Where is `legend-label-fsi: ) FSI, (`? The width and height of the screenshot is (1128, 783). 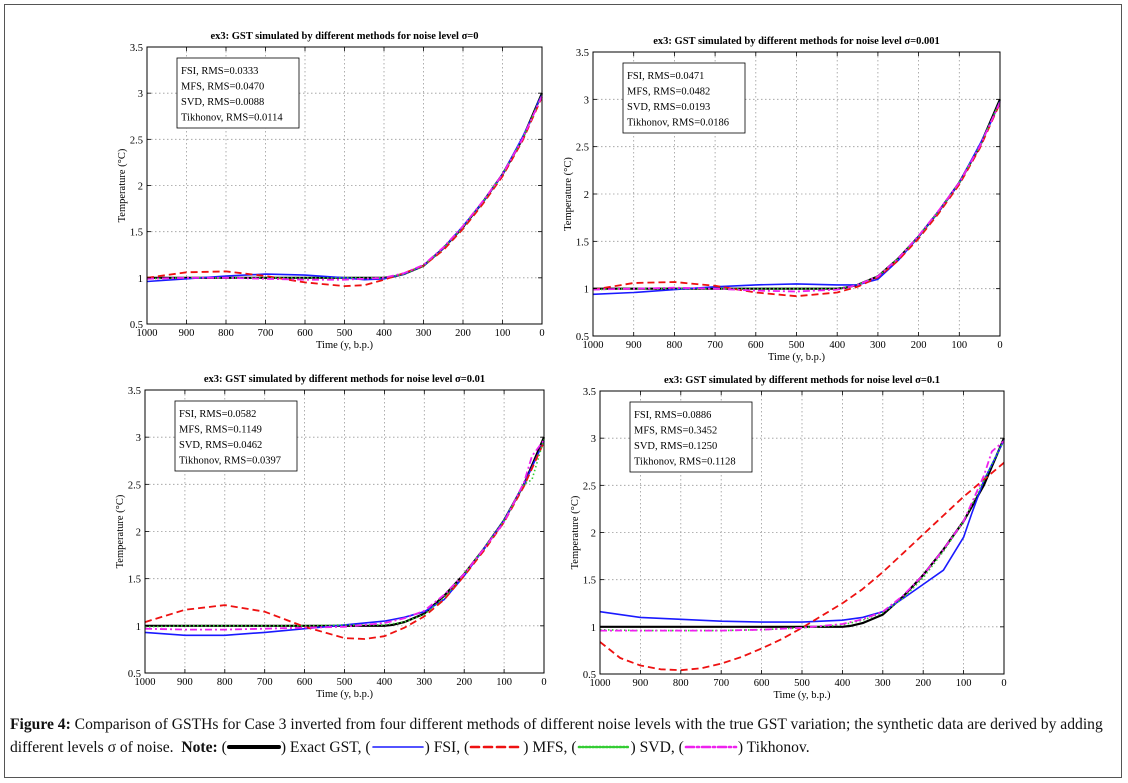 legend-label-fsi: ) FSI, ( is located at coordinates (447, 747).